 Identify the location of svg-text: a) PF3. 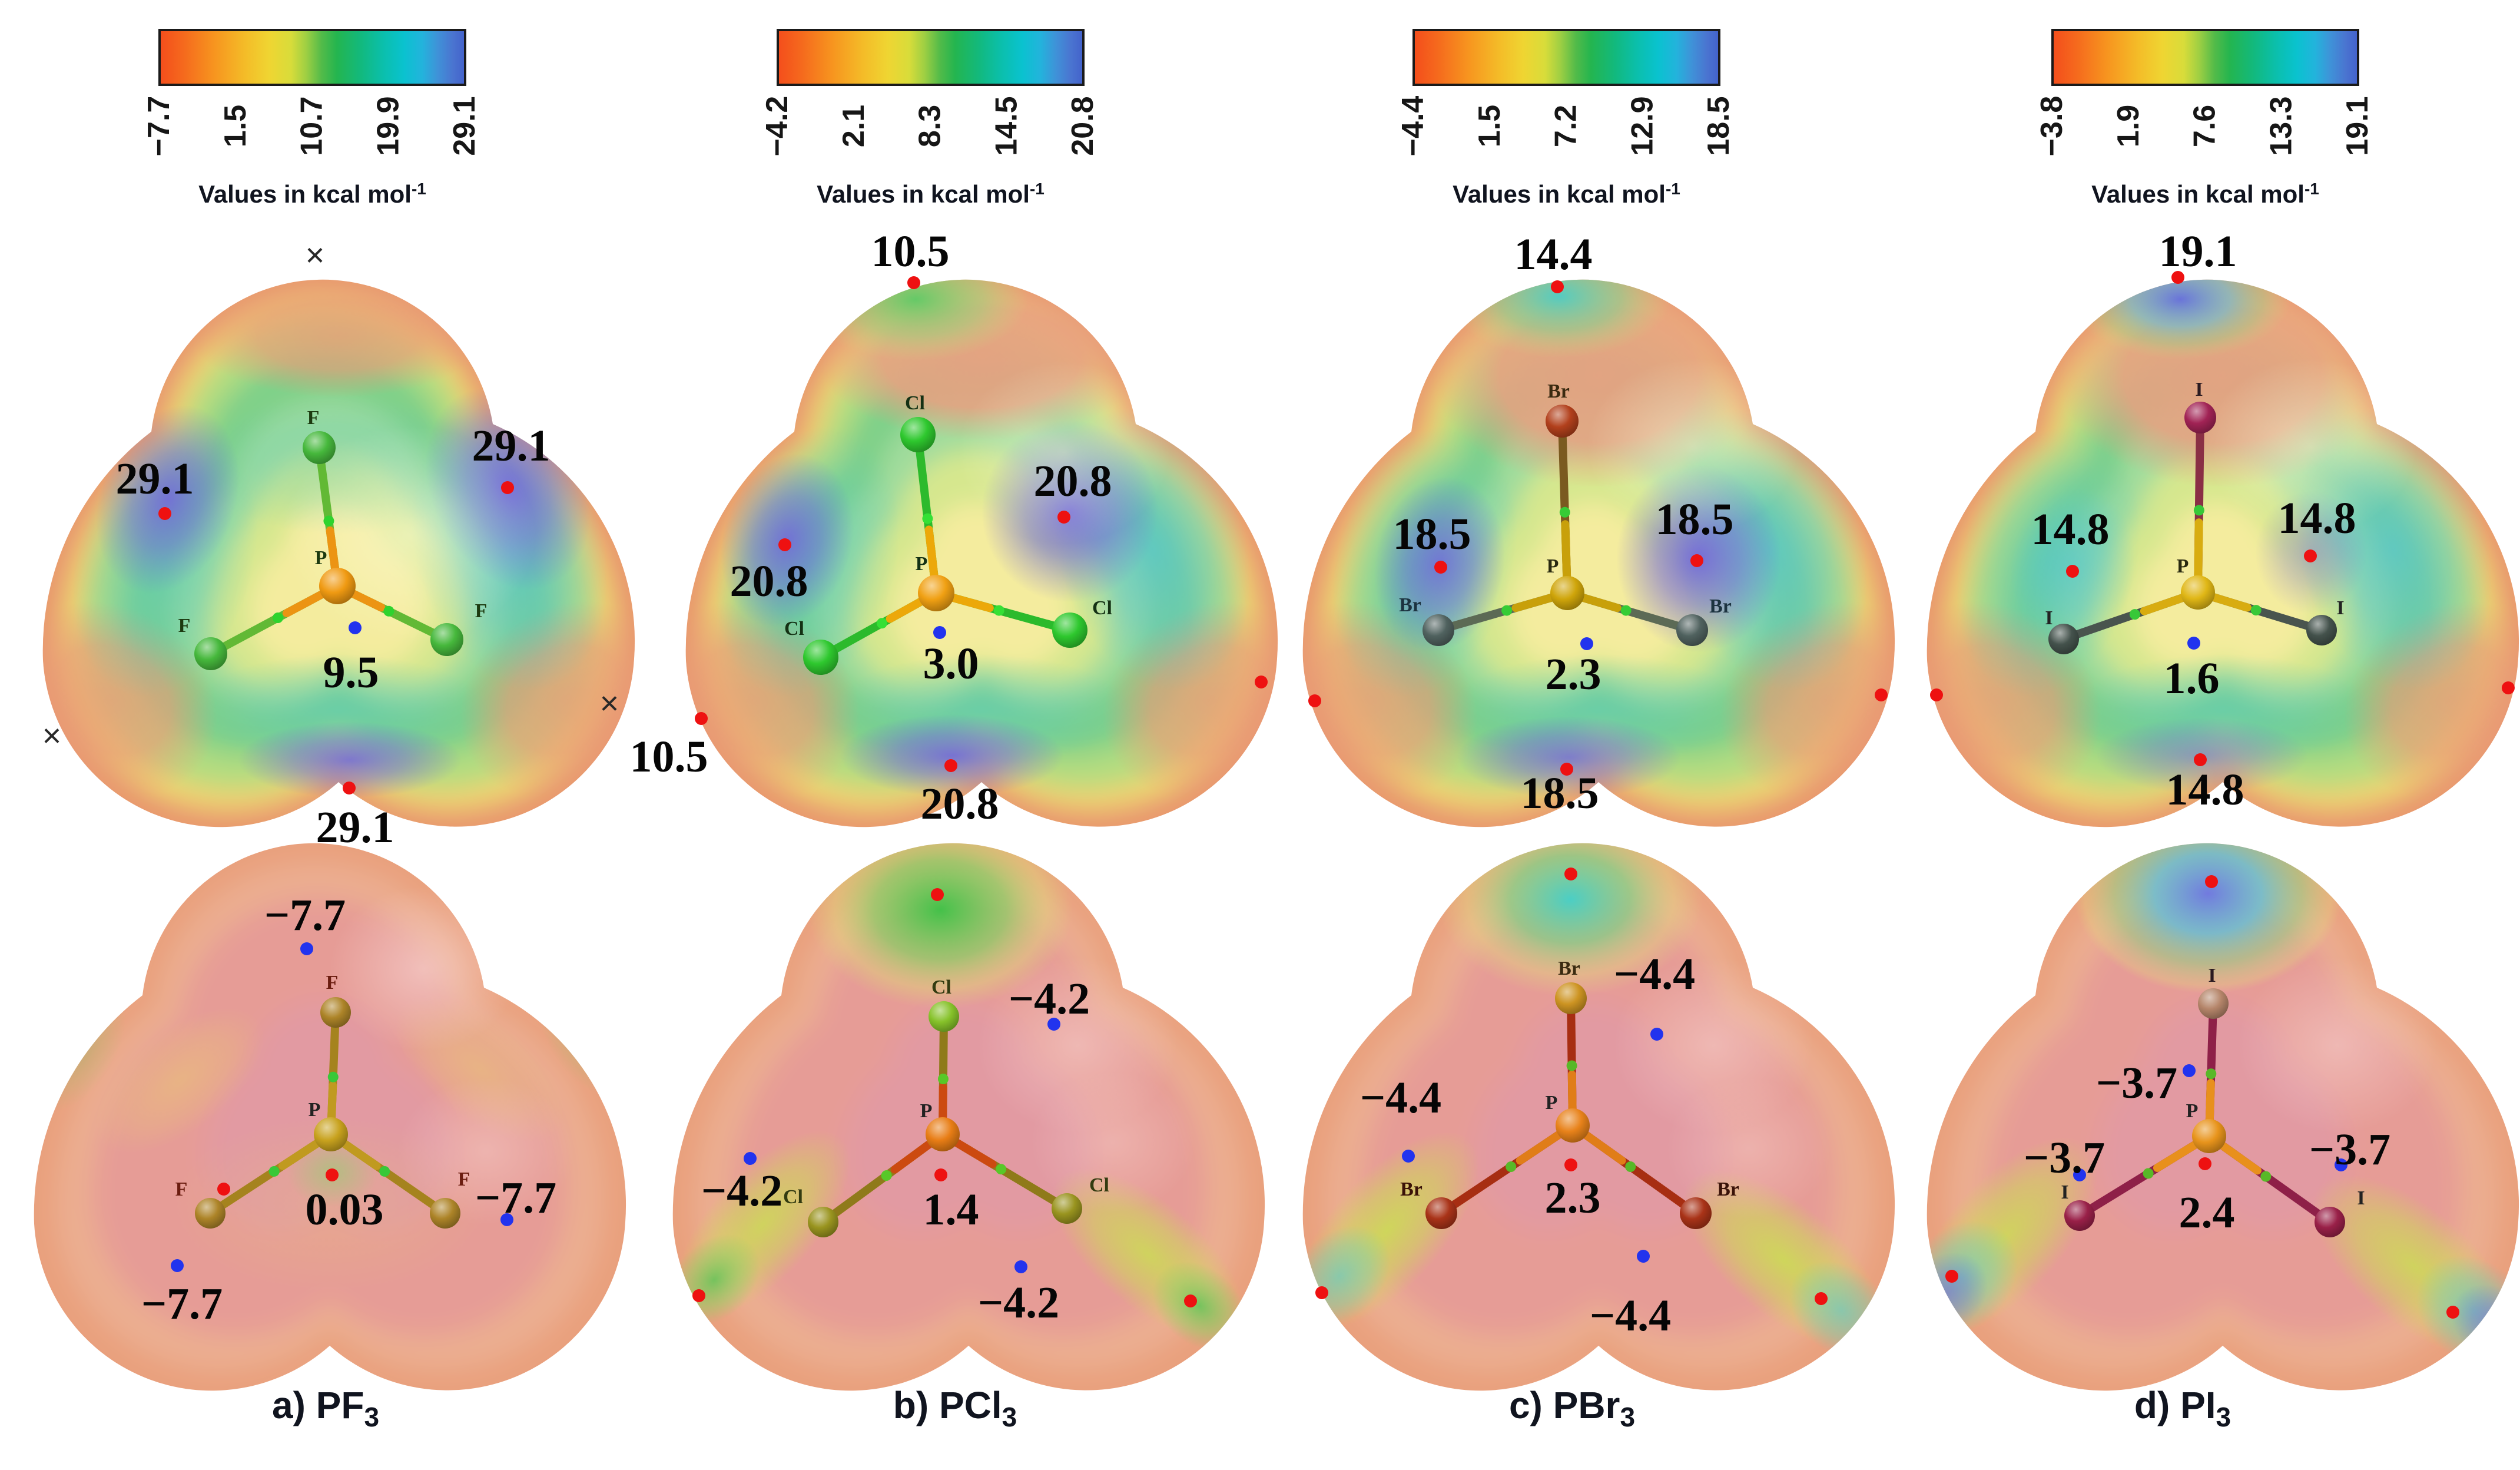
(325, 1408).